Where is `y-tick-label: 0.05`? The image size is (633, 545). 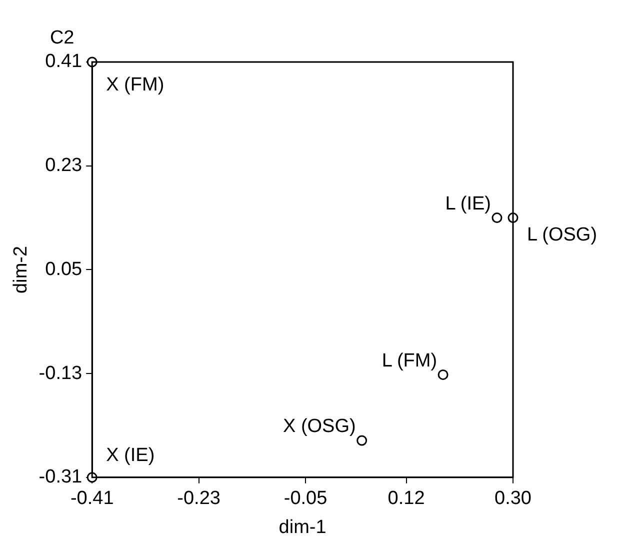 y-tick-label: 0.05 is located at coordinates (63, 269).